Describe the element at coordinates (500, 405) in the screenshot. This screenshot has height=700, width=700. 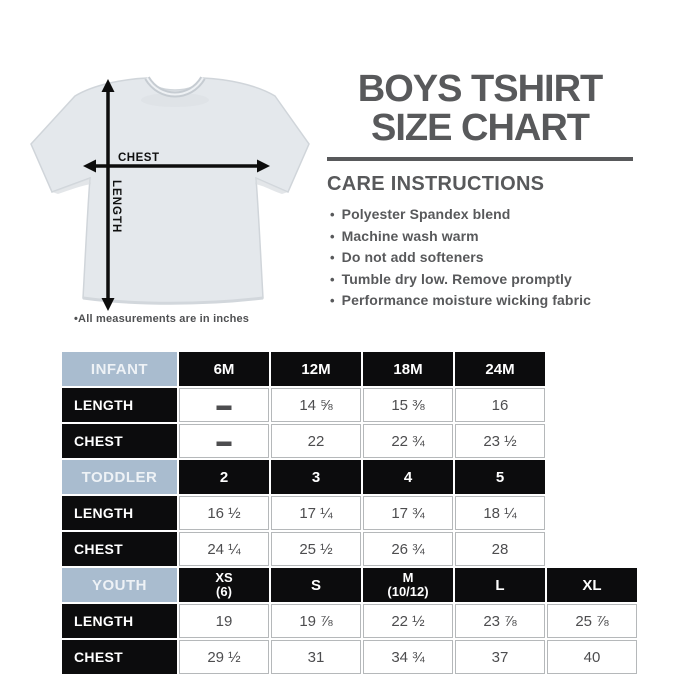
I see `table-value: 16` at that location.